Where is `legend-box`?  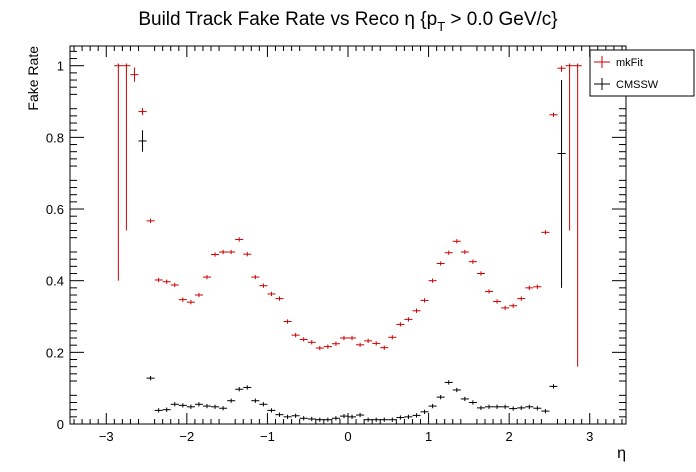 legend-box is located at coordinates (642, 73).